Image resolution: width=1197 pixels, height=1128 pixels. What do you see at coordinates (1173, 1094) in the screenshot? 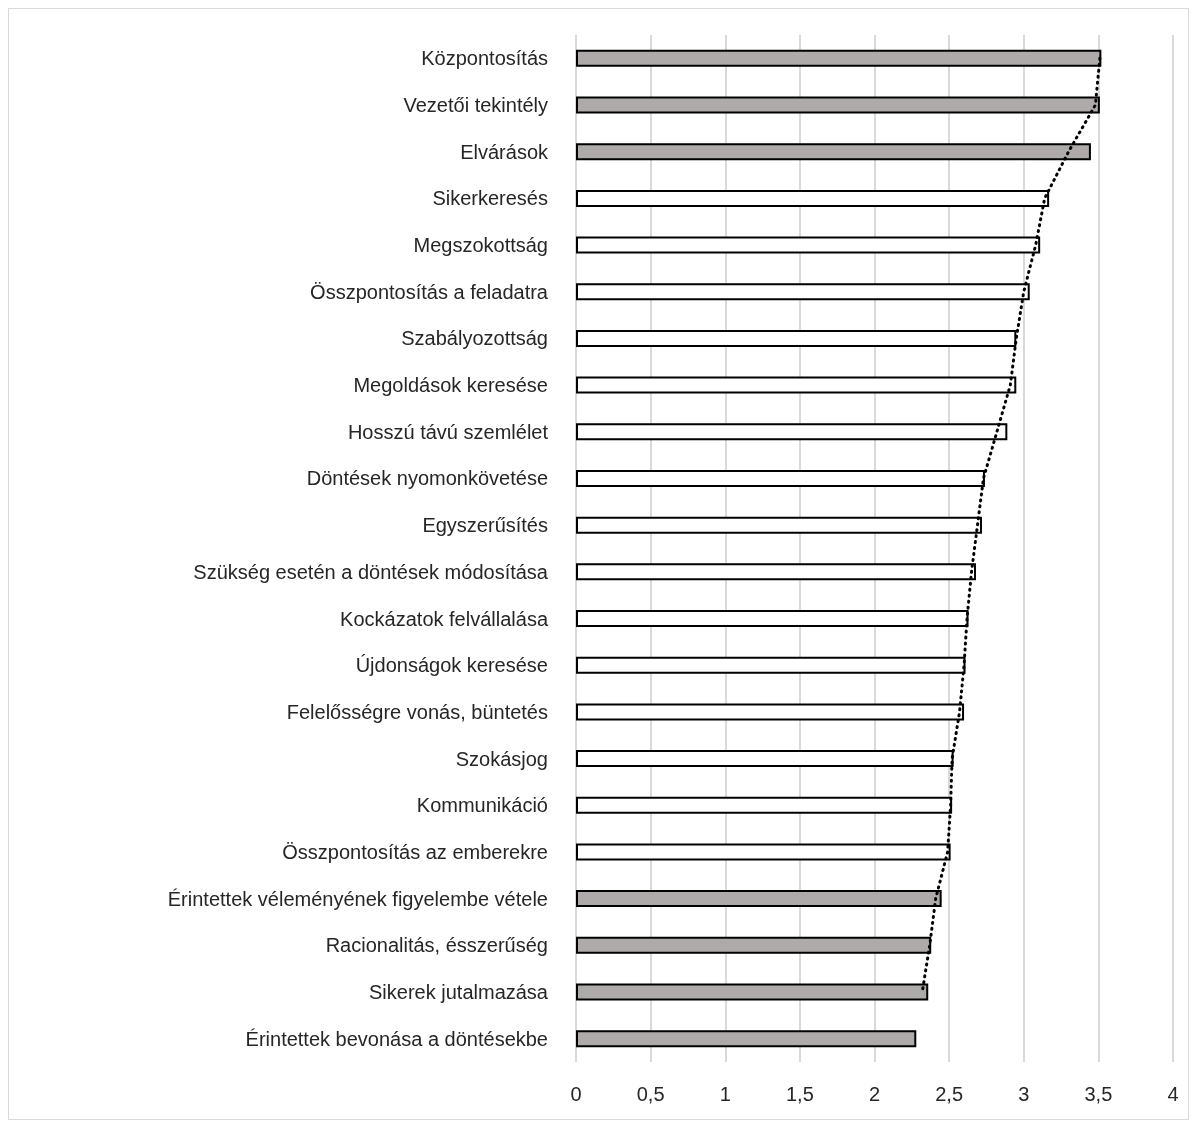
I see `x-tick-label: 4` at bounding box center [1173, 1094].